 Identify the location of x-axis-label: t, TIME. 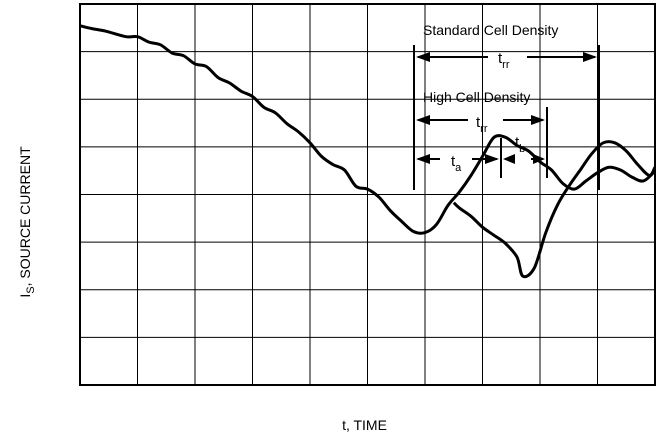
(364, 425).